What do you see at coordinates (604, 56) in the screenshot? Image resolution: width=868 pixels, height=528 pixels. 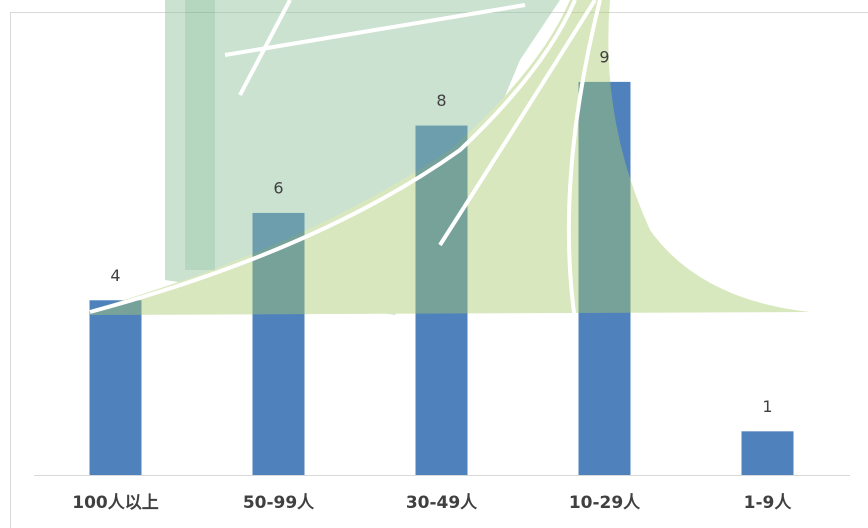 I see `value-label: 9` at bounding box center [604, 56].